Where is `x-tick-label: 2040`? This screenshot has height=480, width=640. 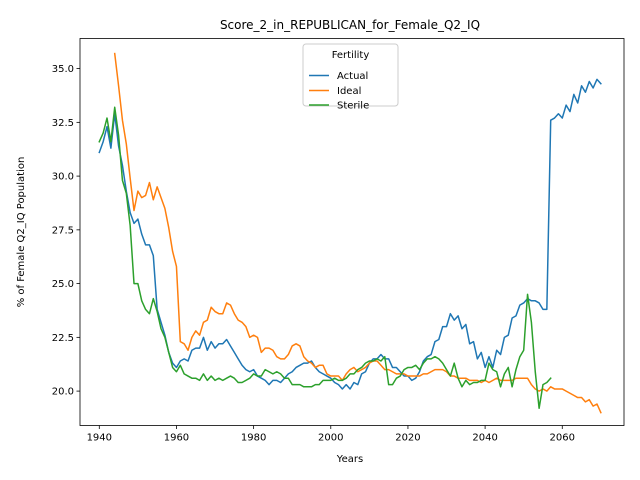
x-tick-label: 2040 is located at coordinates (484, 438).